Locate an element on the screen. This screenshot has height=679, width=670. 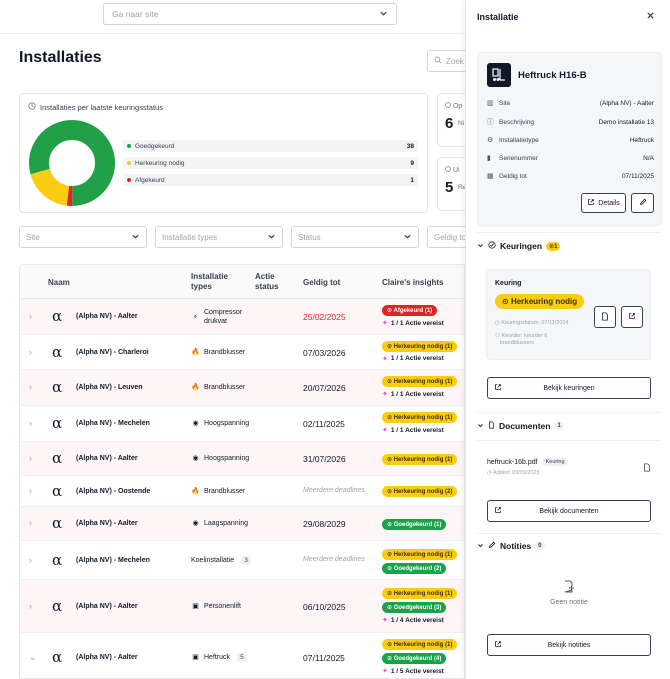
info-value: (Alpha NV) - Aalter is located at coordinates (626, 103).